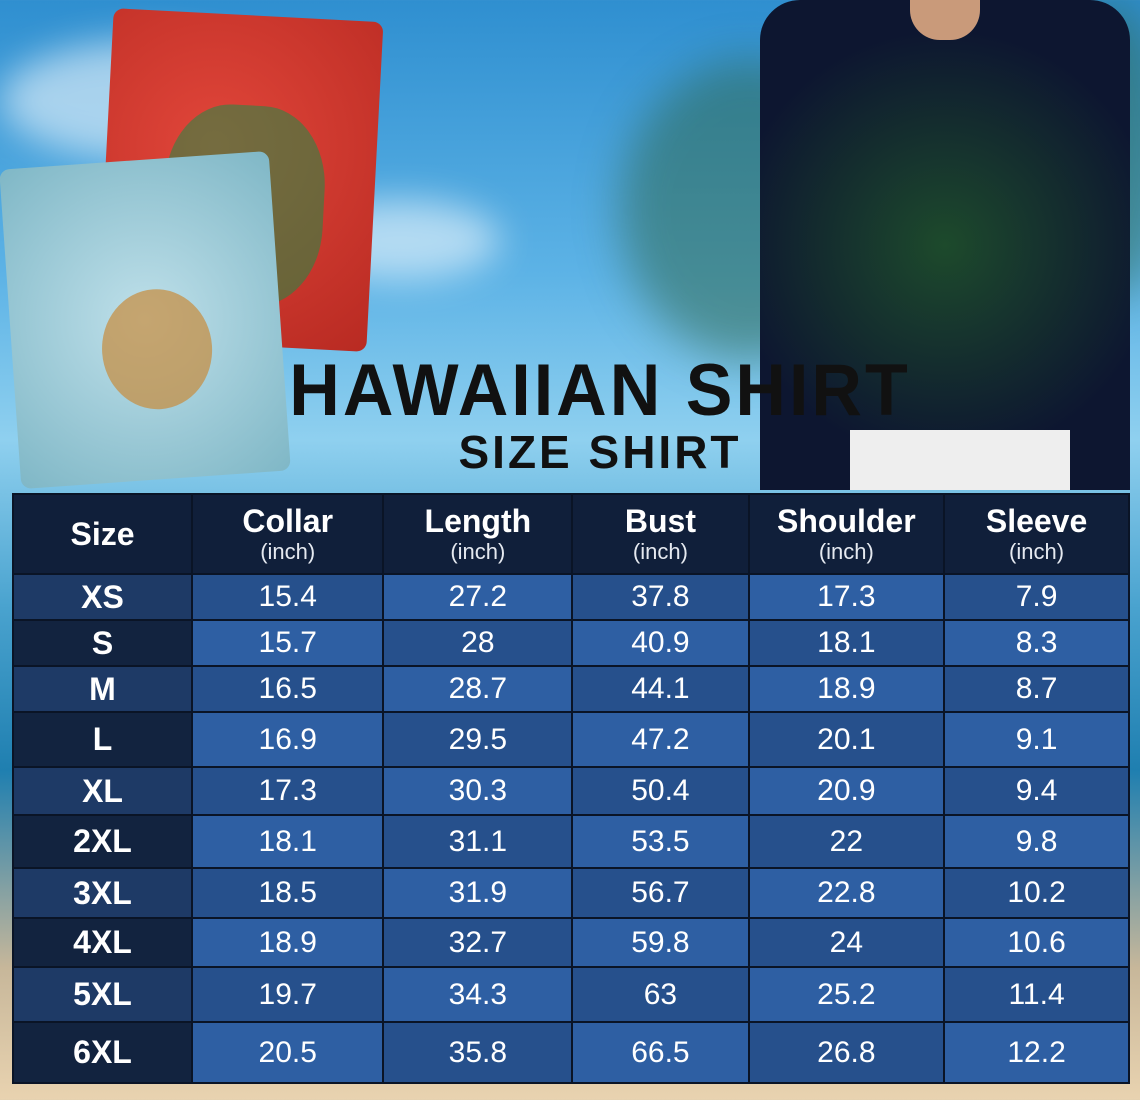 The height and width of the screenshot is (1100, 1140). I want to click on measurement-cell: 16.5, so click(288, 689).